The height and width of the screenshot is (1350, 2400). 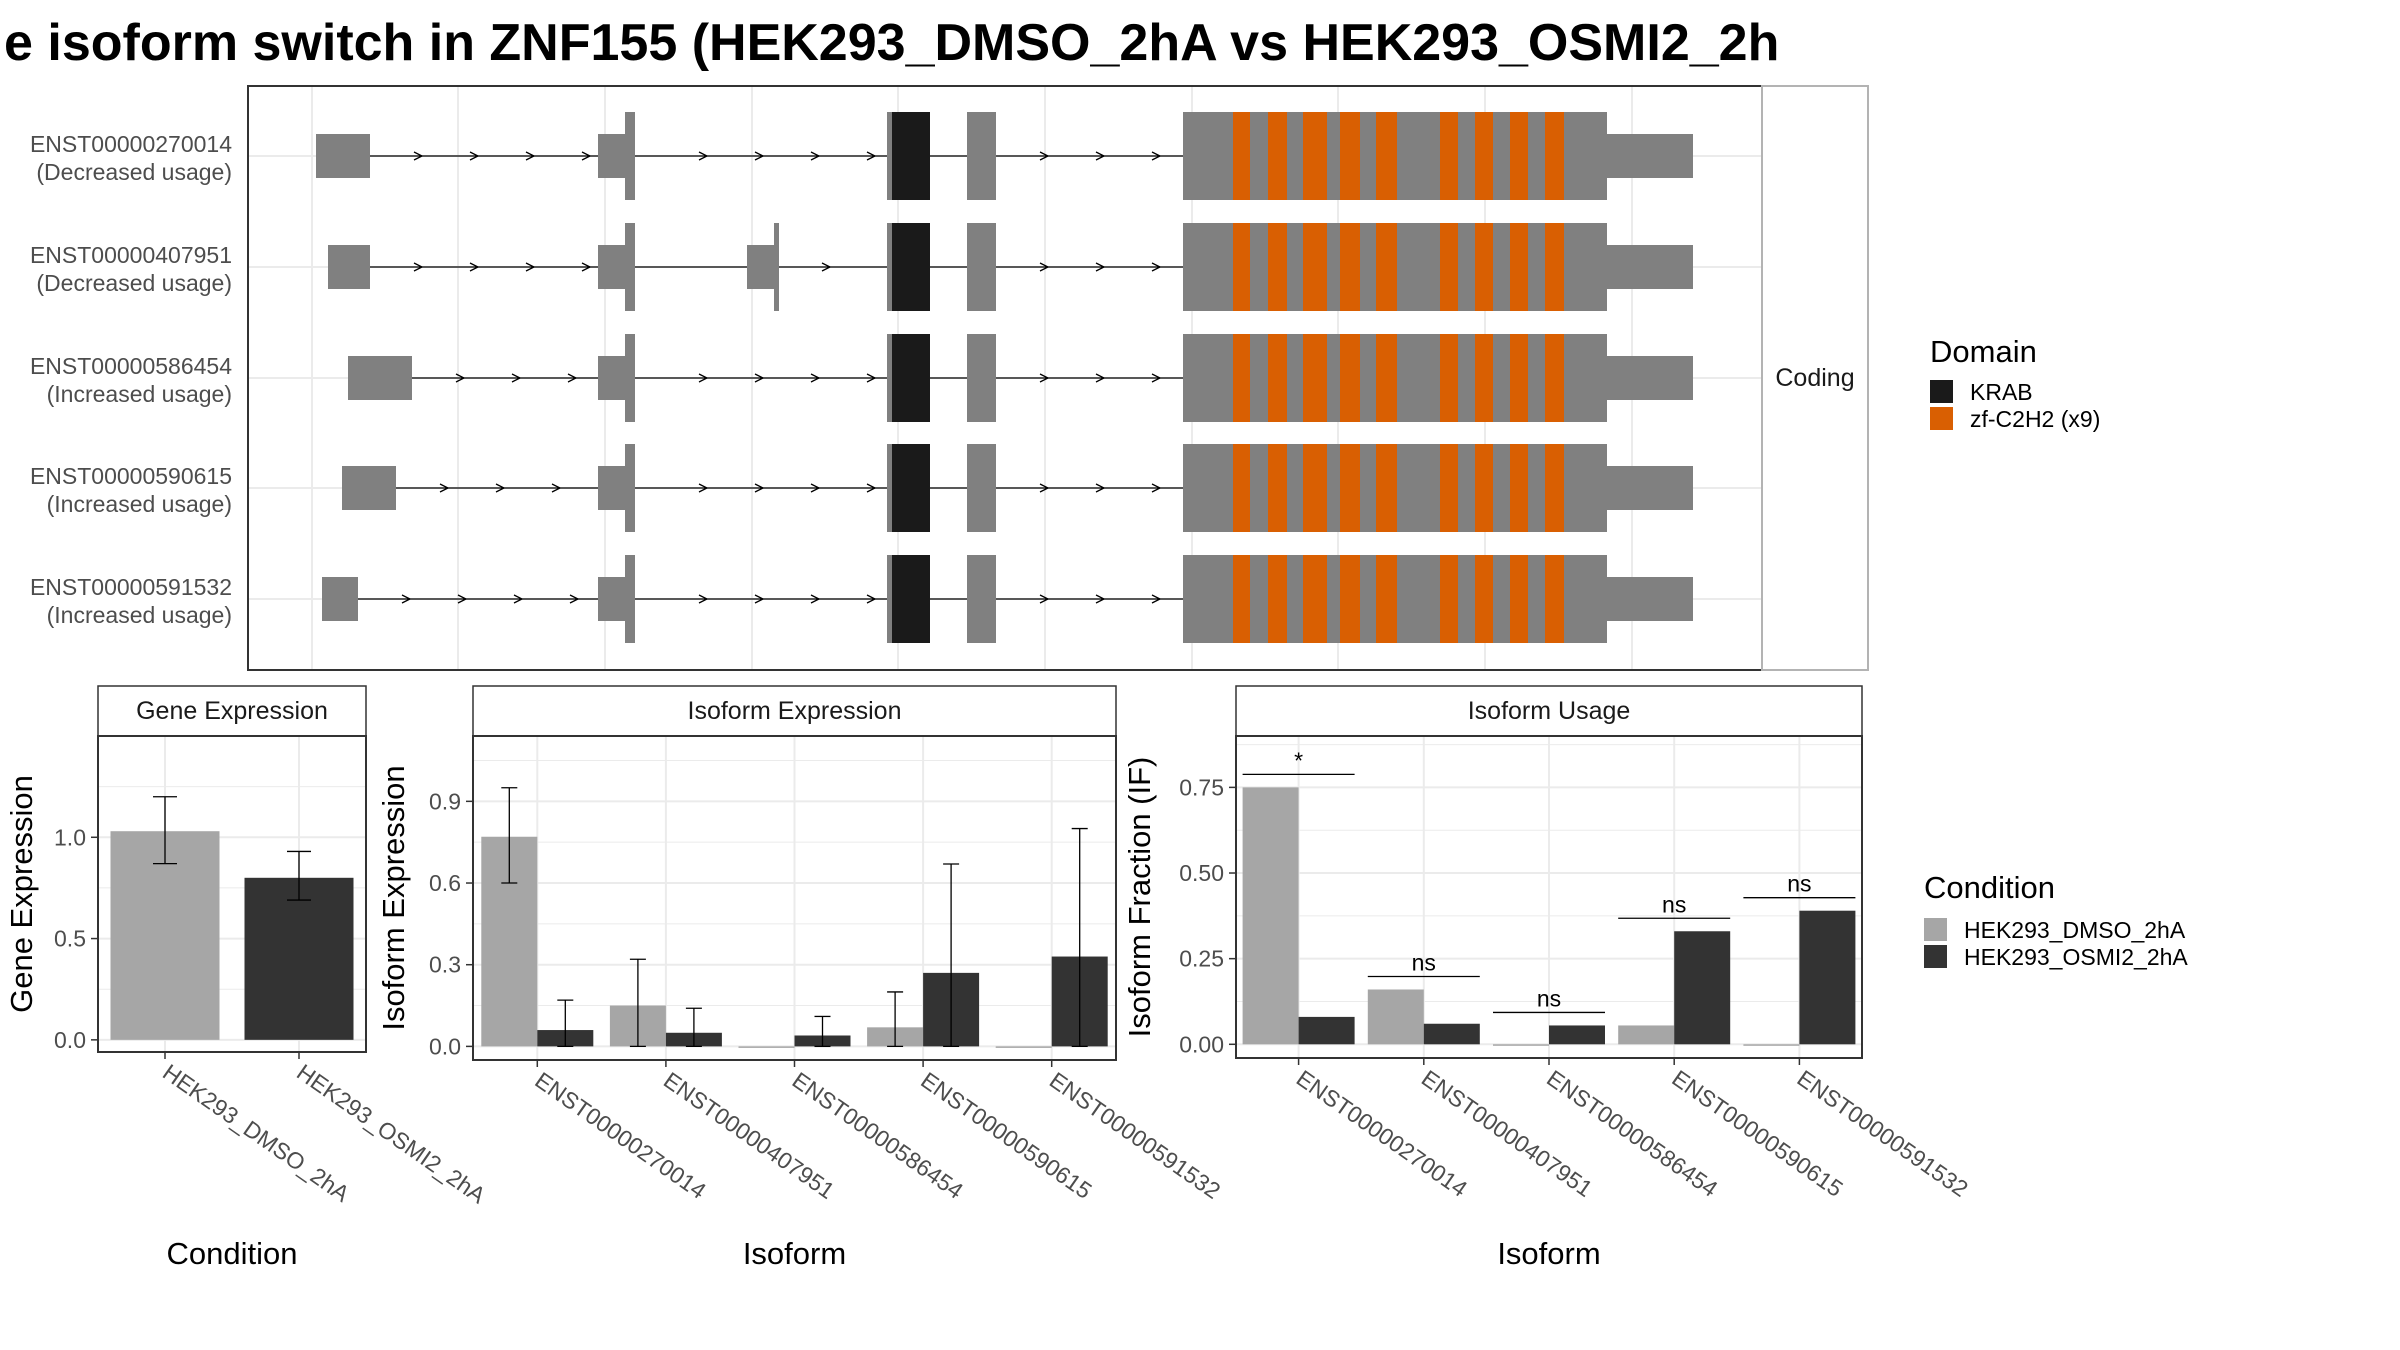 What do you see at coordinates (1017, 488) in the screenshot?
I see `transcript-ENST00000590615` at bounding box center [1017, 488].